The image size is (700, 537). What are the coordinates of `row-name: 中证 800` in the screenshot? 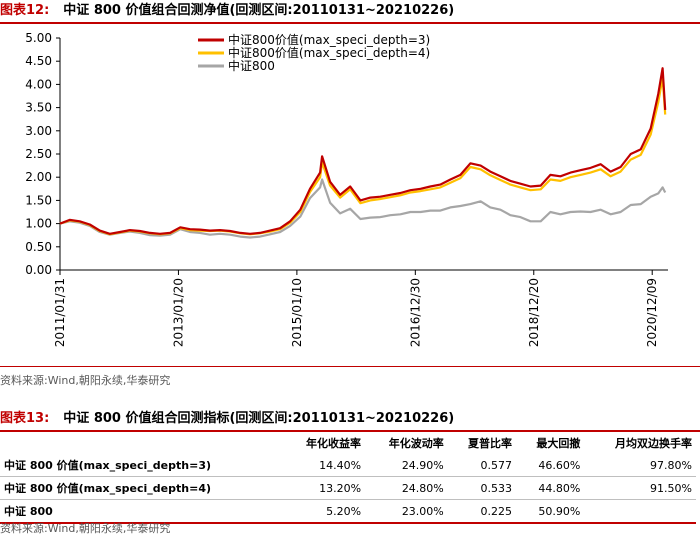 It's located at (141, 511).